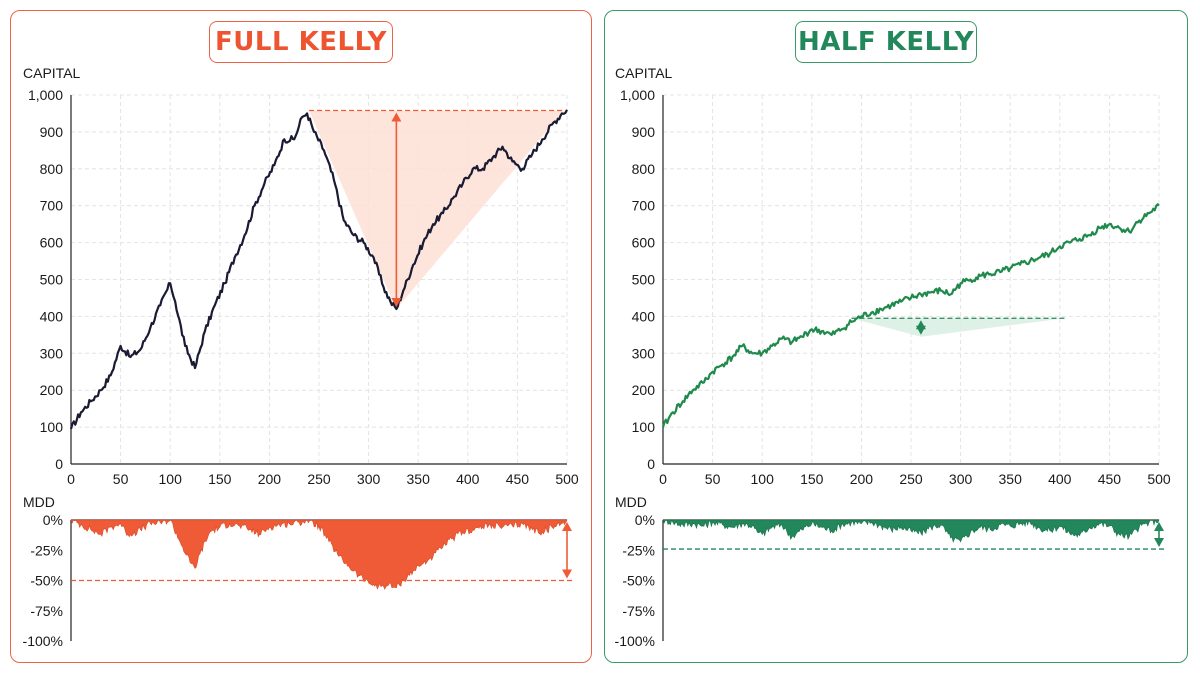  What do you see at coordinates (886, 42) in the screenshot?
I see `half-kelly-title: HALF KELLY` at bounding box center [886, 42].